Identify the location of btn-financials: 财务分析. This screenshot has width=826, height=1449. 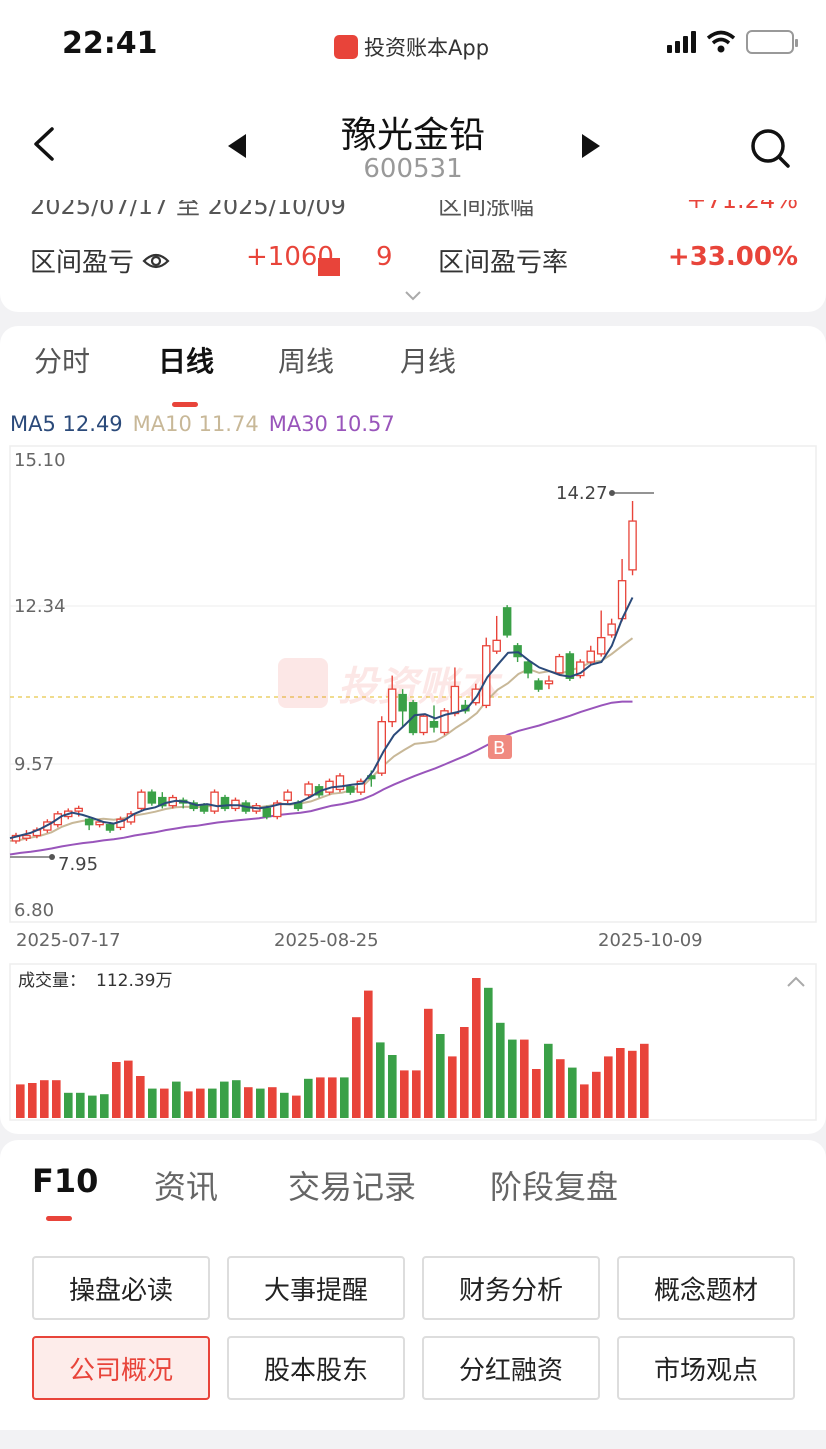
(511, 1288).